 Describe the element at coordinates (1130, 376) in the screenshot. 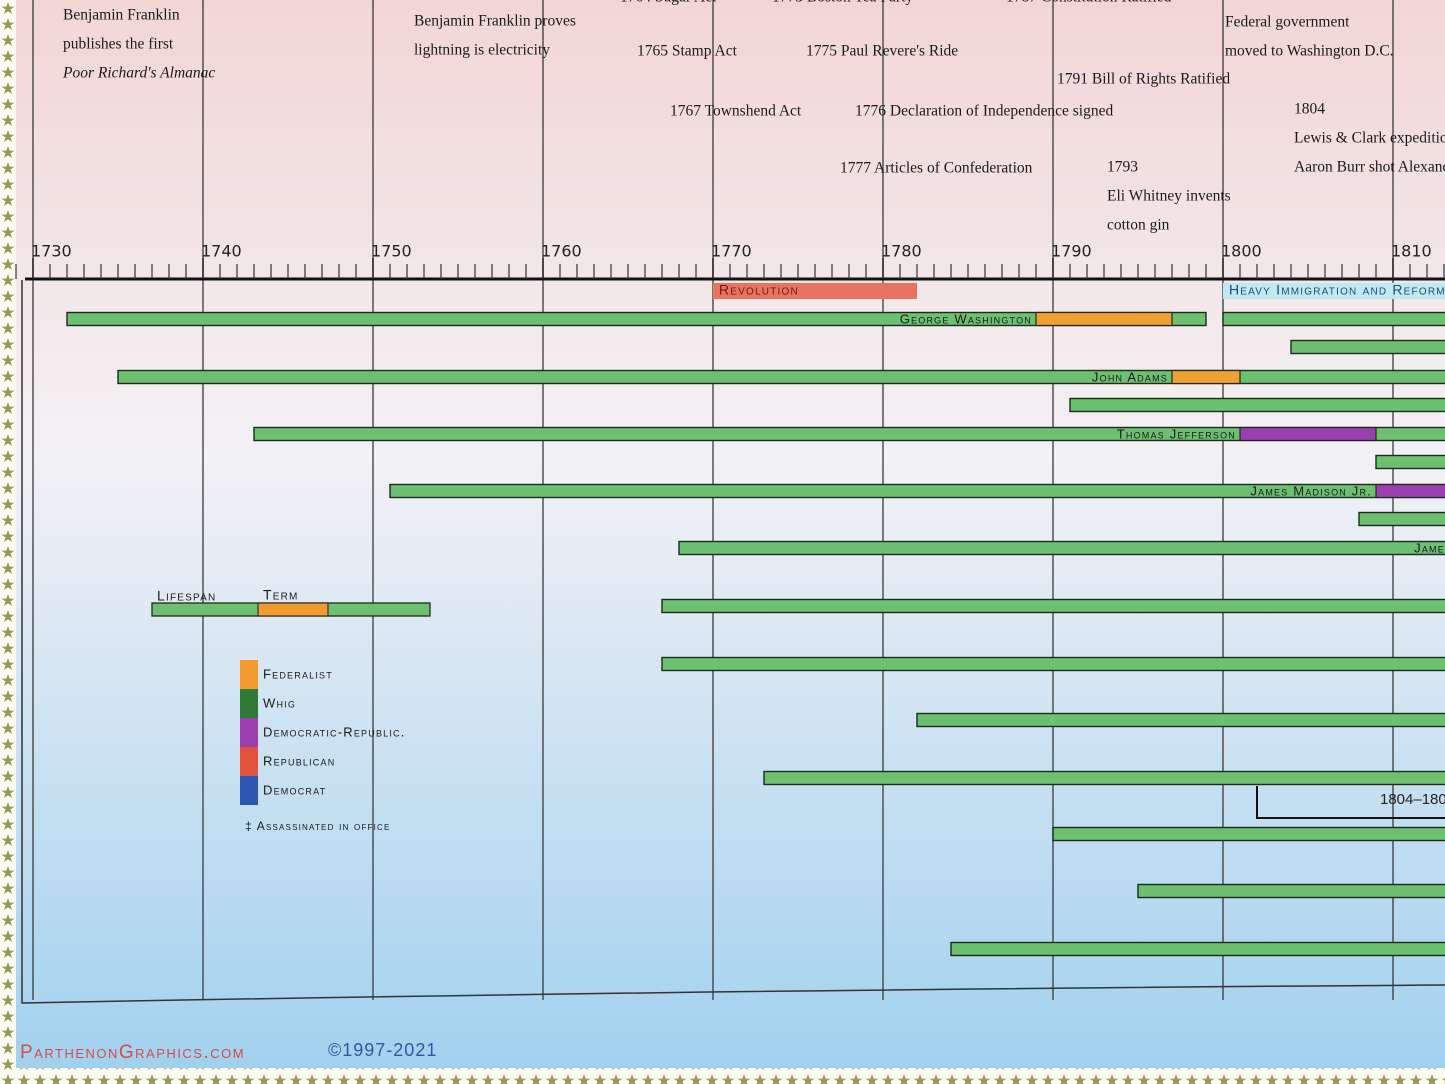

I see `president-label: John Adams` at that location.